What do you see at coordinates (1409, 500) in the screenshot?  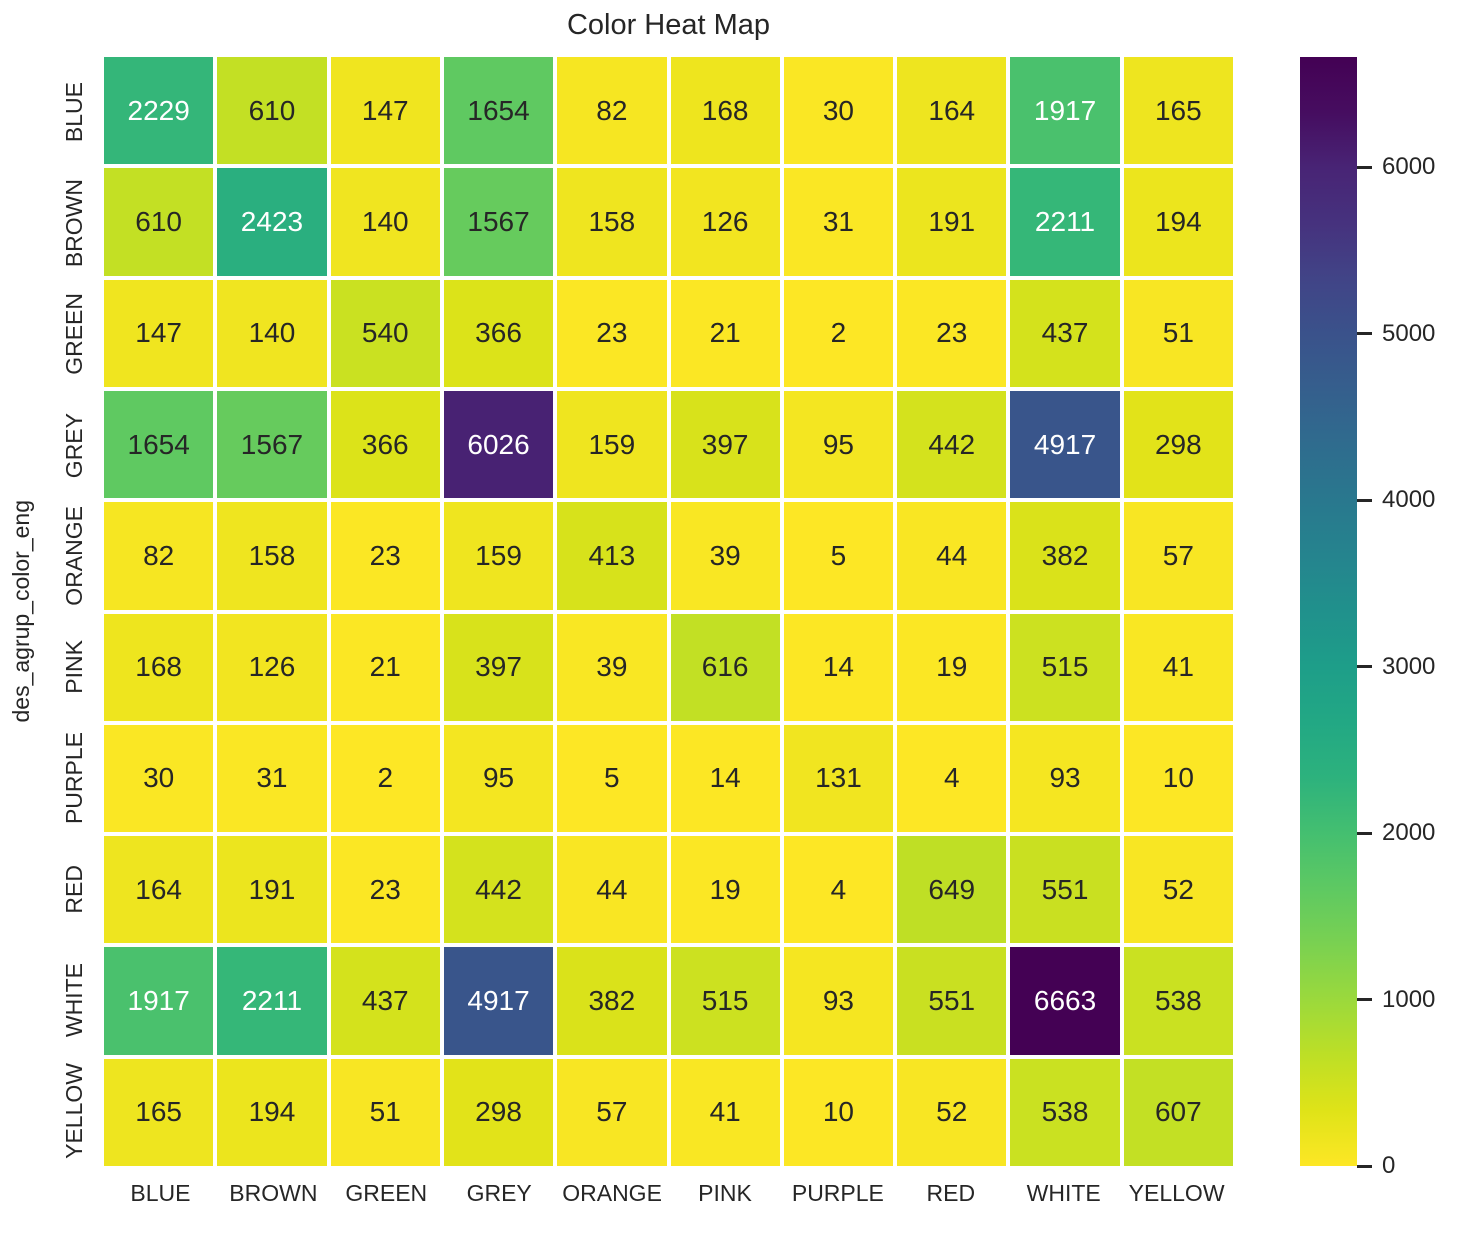 I see `colorbar-tick-label: 4000` at bounding box center [1409, 500].